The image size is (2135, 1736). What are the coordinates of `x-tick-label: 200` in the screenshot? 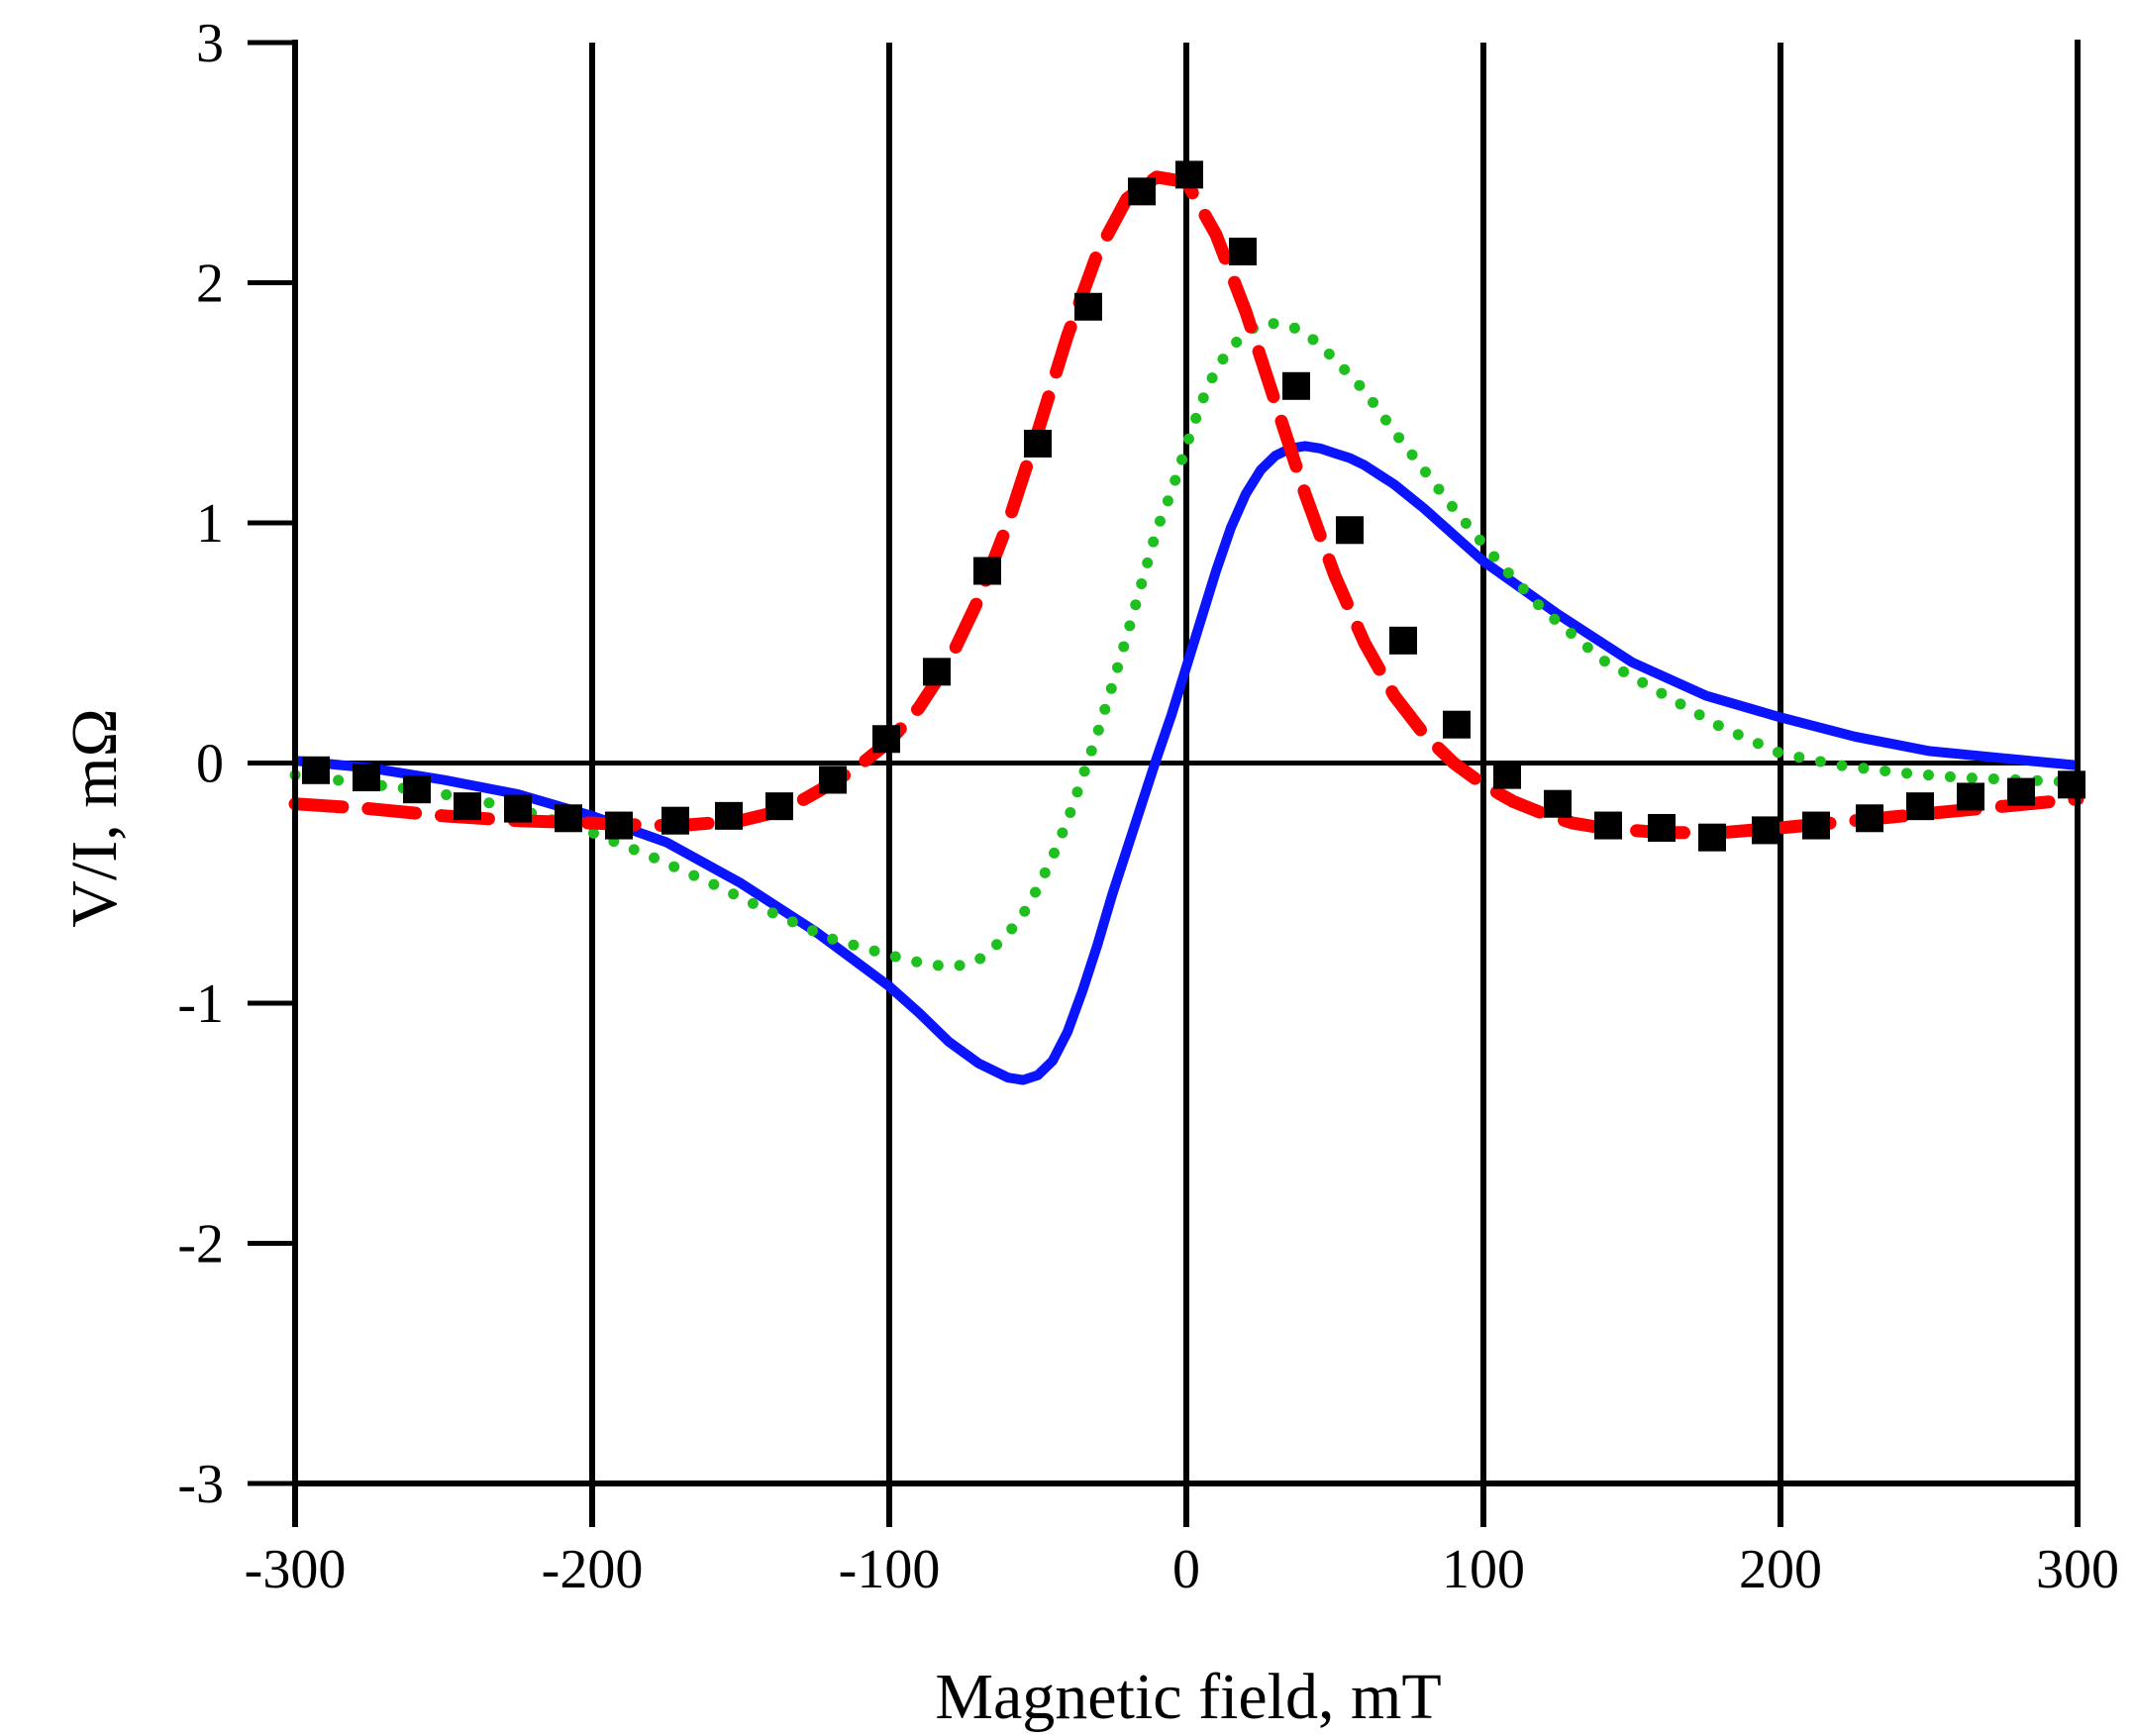 It's located at (1781, 1569).